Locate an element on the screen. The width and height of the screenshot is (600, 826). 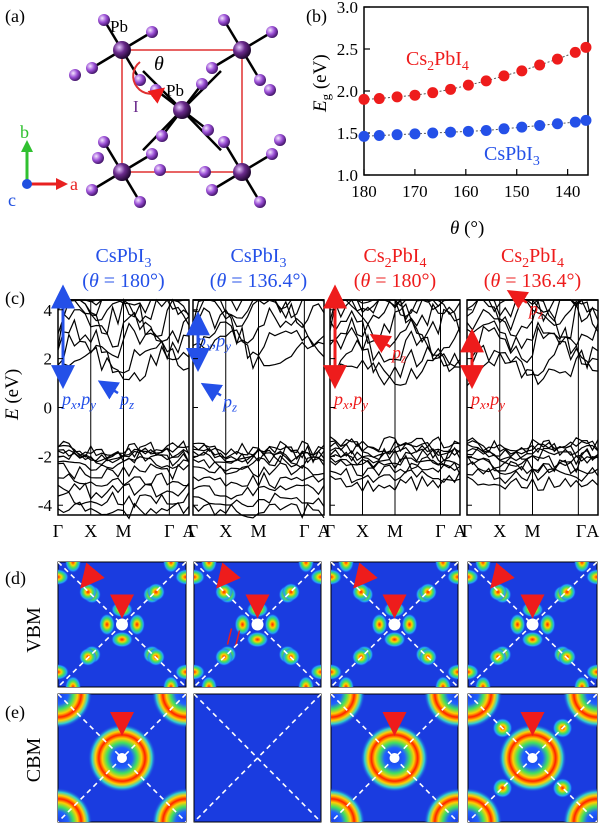
band-header: CsPbI3(θ = 180°) is located at coordinates (123, 268).